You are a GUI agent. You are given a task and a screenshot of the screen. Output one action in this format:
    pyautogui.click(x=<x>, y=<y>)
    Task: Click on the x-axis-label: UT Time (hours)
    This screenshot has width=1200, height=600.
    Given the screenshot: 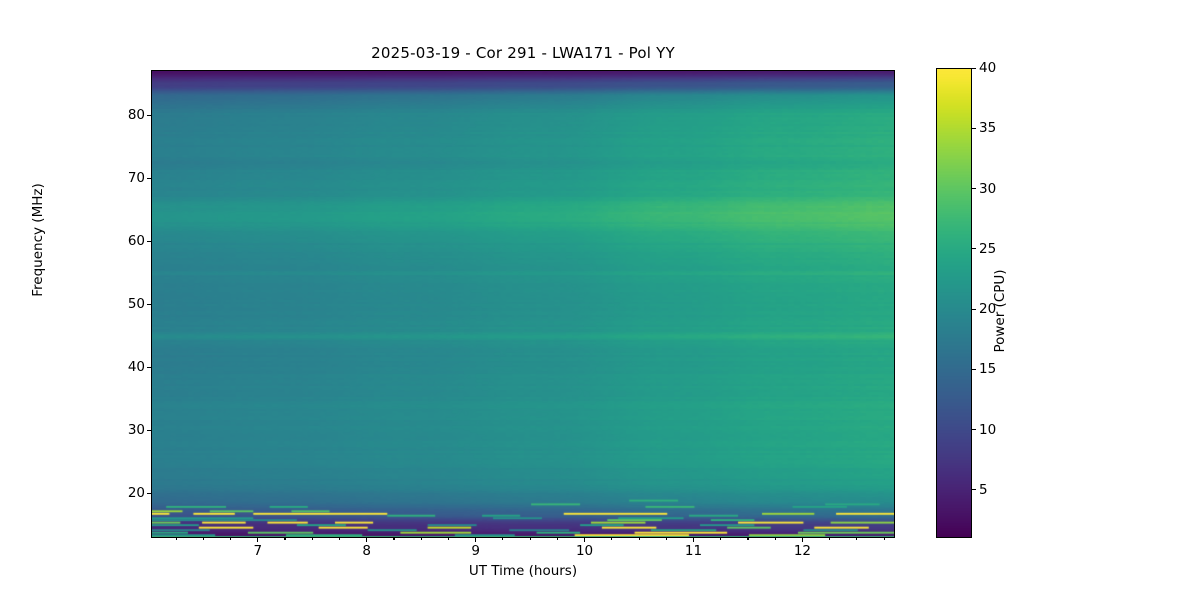 What is the action you would take?
    pyautogui.click(x=523, y=571)
    